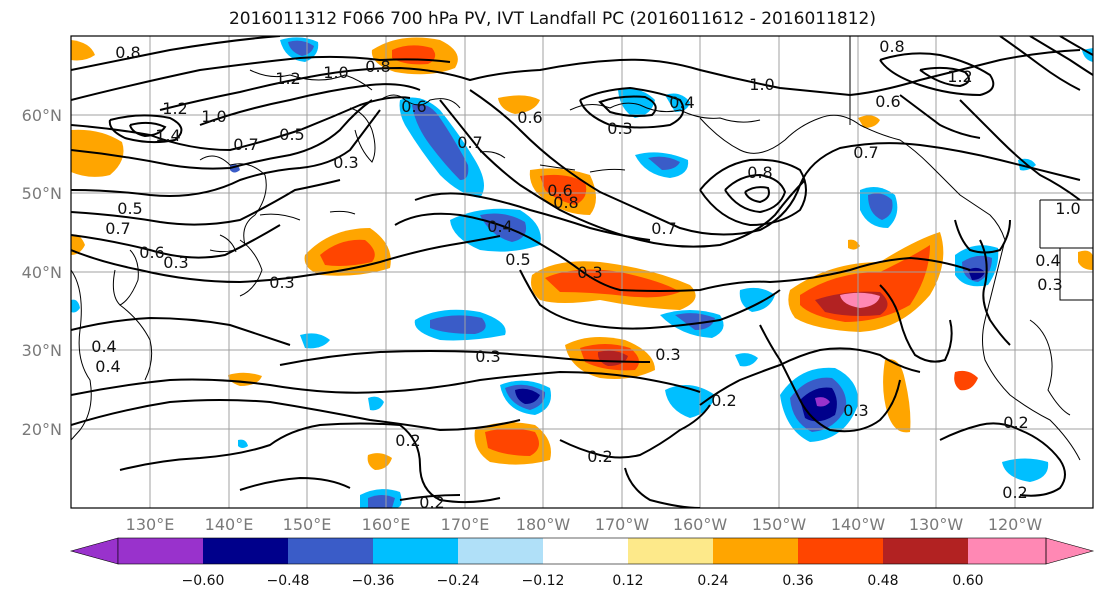 The height and width of the screenshot is (601, 1105). I want to click on latitude-label: 60°N, so click(41, 115).